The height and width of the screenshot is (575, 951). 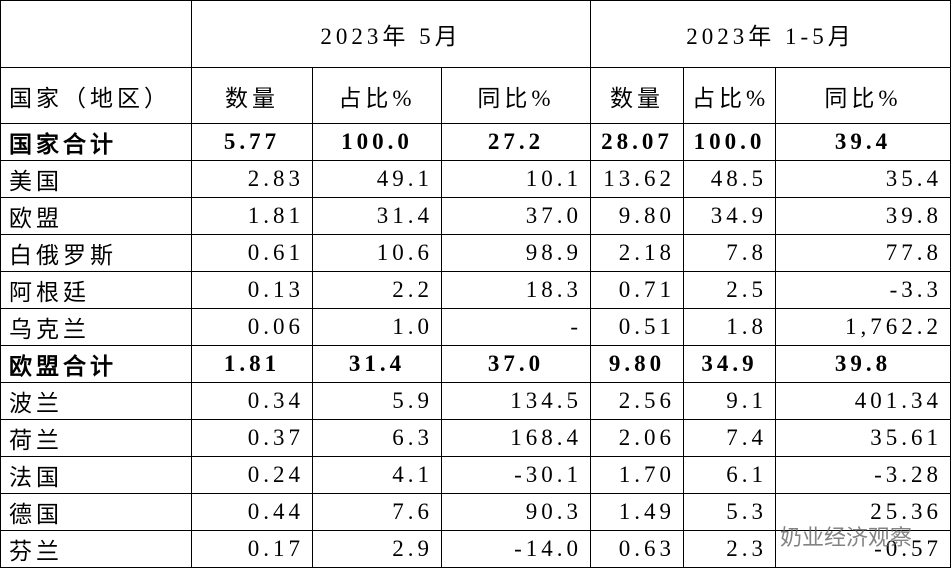 What do you see at coordinates (862, 290) in the screenshot?
I see `value-cell: -3.3` at bounding box center [862, 290].